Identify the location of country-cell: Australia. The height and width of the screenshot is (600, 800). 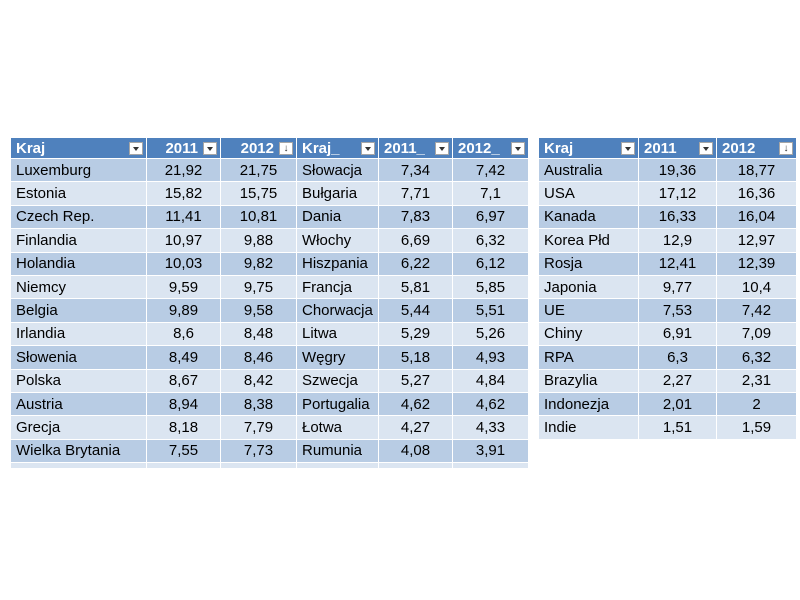
(588, 170).